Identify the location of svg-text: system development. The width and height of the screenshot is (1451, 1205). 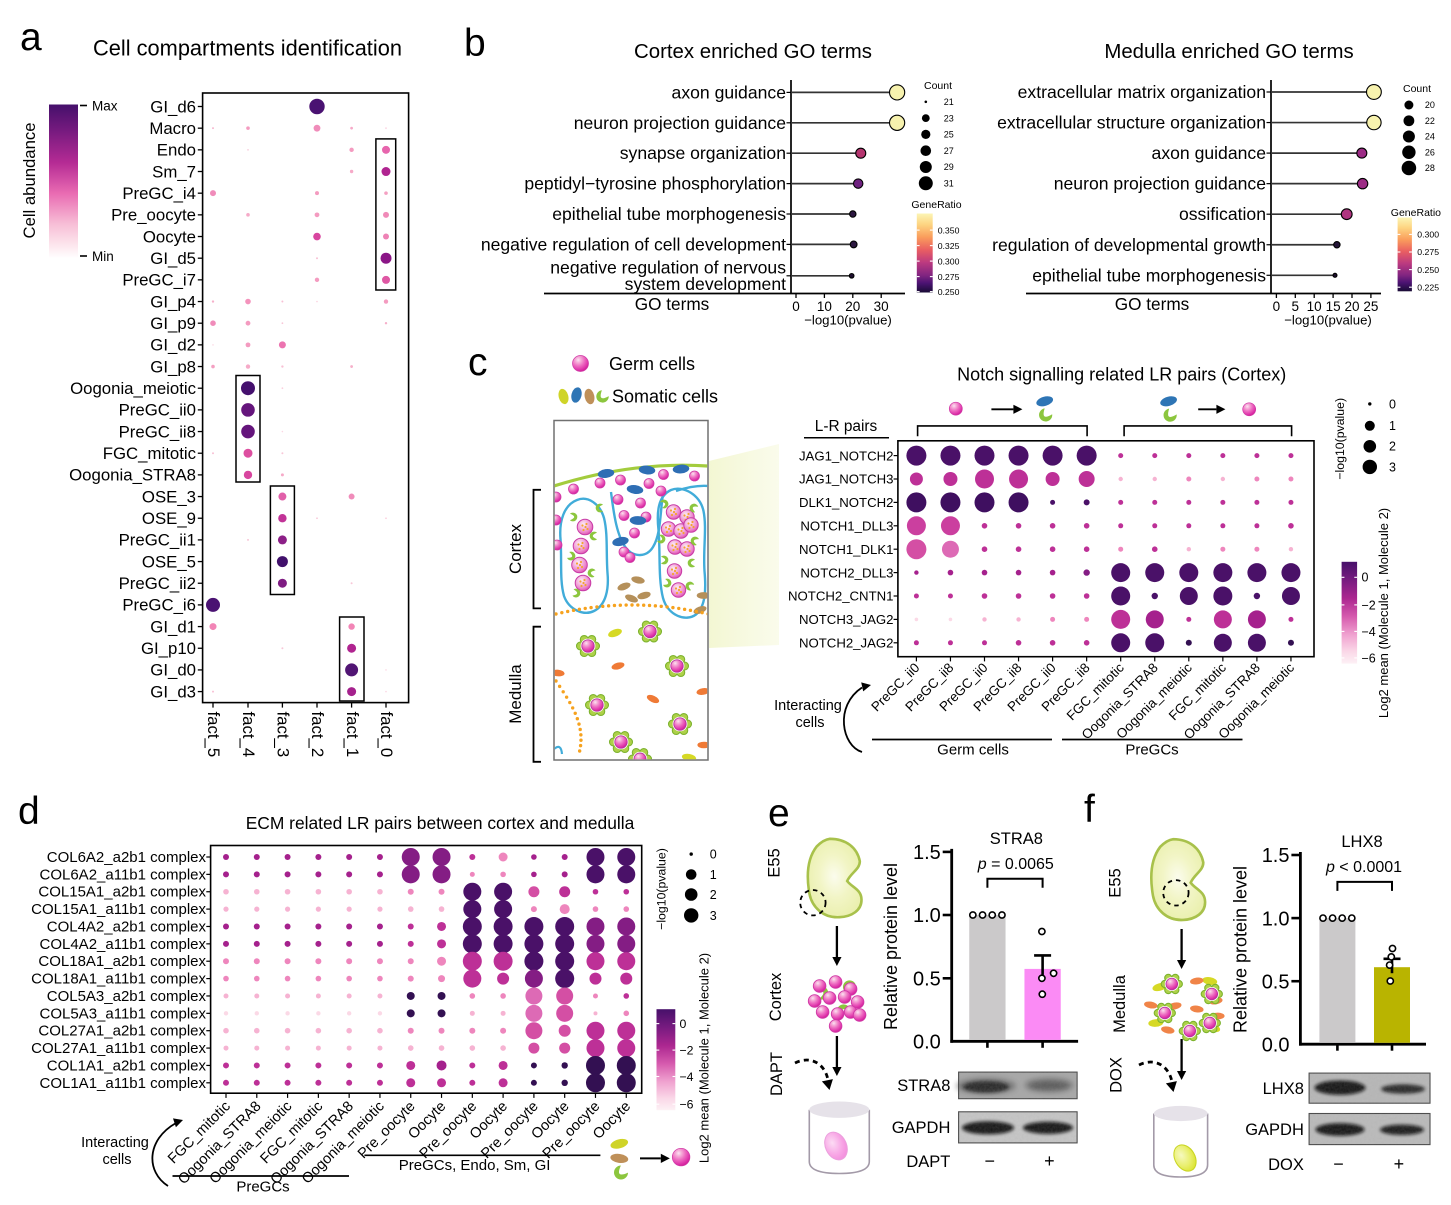
(705, 284).